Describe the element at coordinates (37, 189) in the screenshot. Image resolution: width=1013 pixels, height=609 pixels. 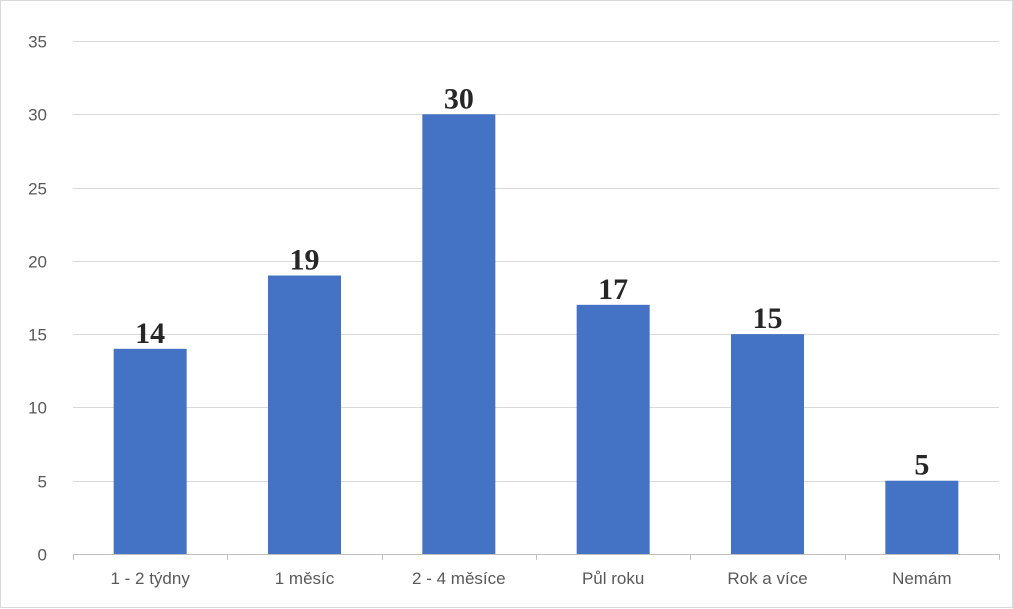
I see `y-tick-label: 25` at that location.